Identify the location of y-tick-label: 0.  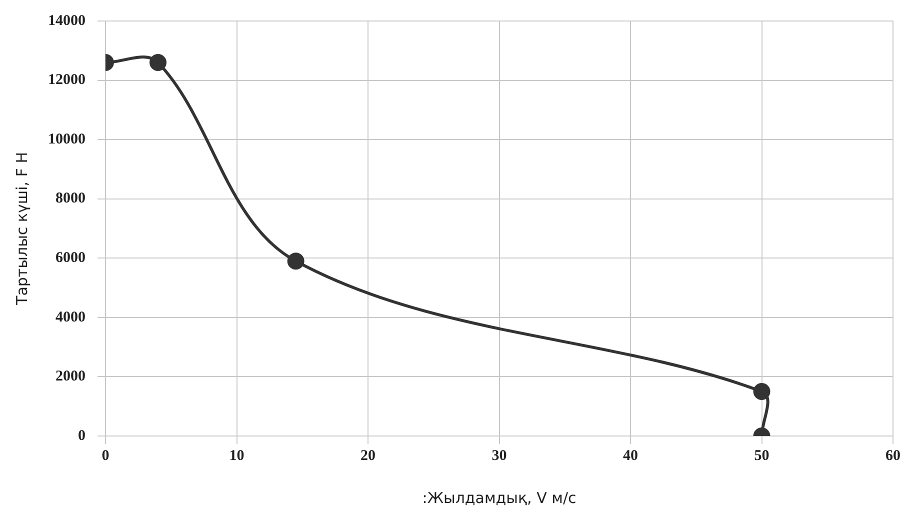
(82, 436).